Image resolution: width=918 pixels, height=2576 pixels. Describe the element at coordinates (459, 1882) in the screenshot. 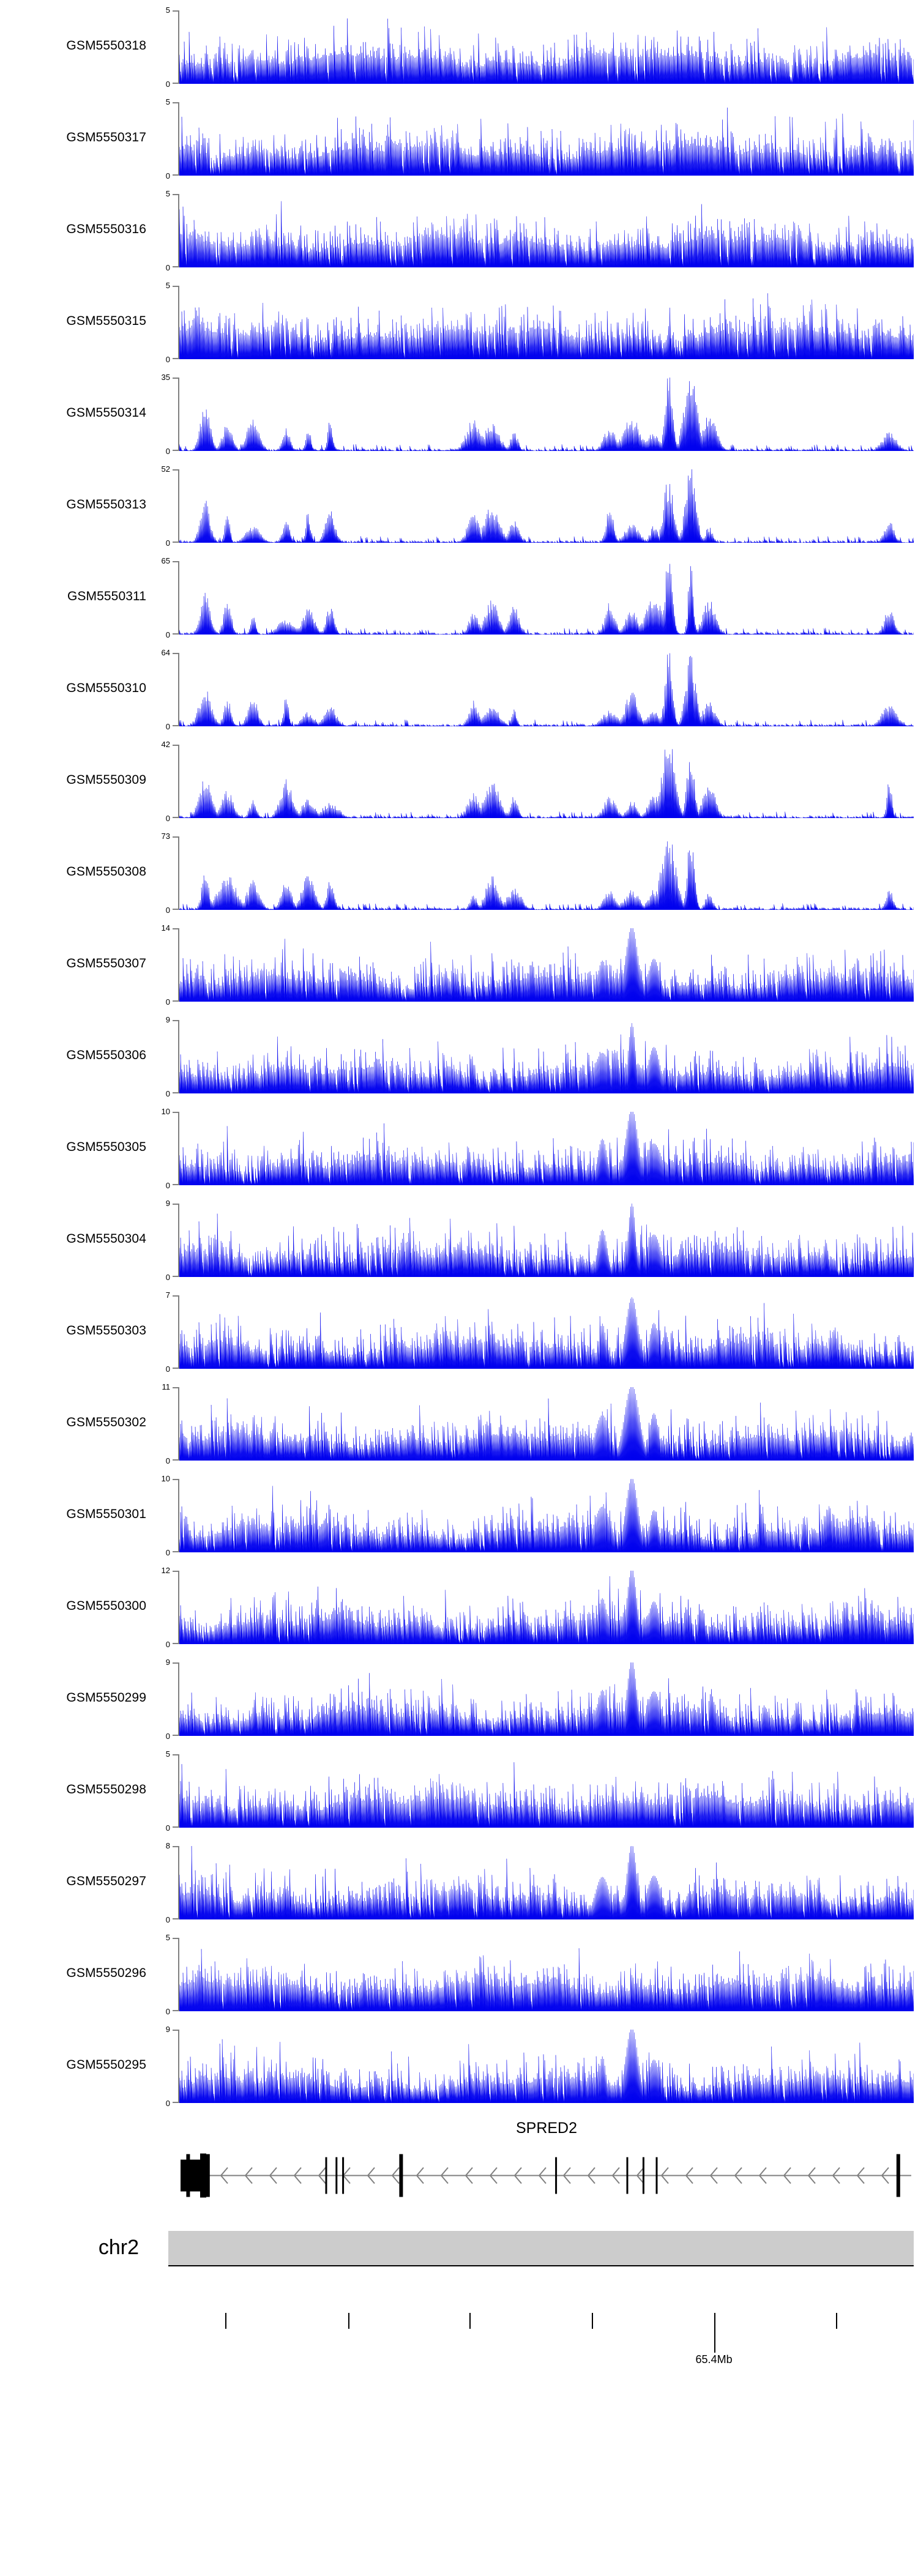

I see `coverage-track: GSM5550297 8 0` at that location.